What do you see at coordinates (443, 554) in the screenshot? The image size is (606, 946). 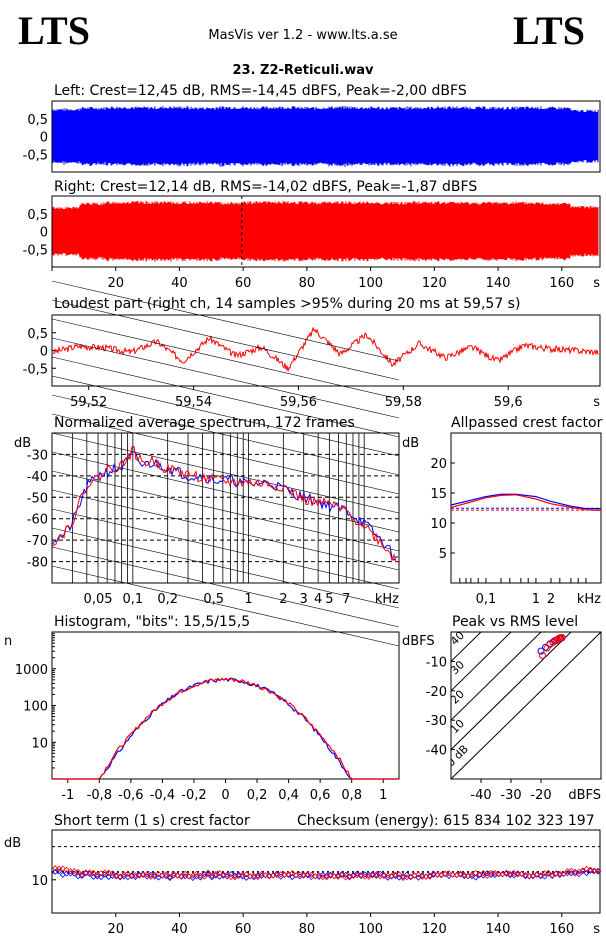 I see `y-tick-label: 5` at bounding box center [443, 554].